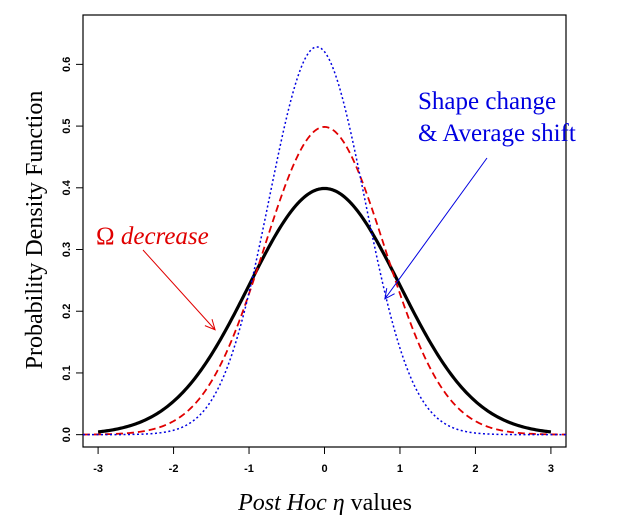 This screenshot has width=628, height=531. What do you see at coordinates (210, 325) in the screenshot?
I see `omega-arrow-head` at bounding box center [210, 325].